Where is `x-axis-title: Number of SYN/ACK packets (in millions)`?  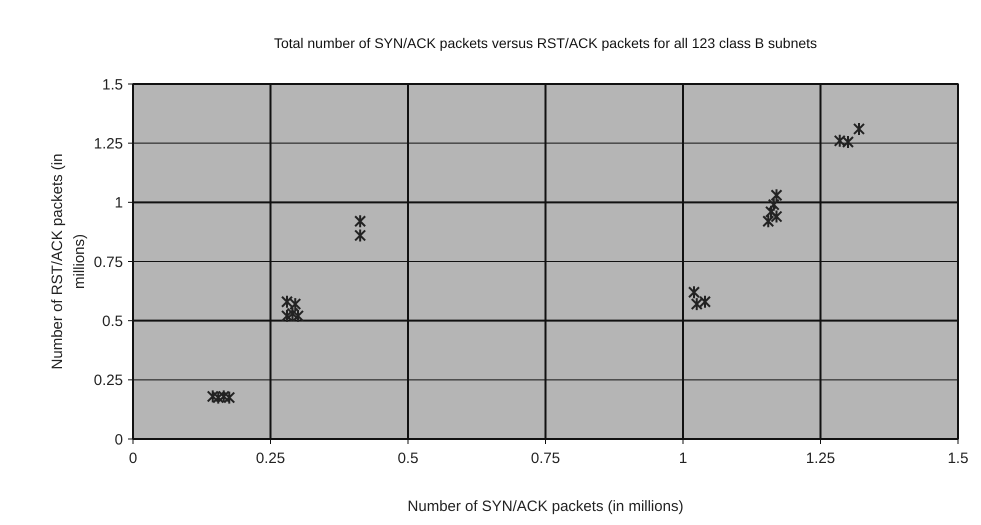 x-axis-title: Number of SYN/ACK packets (in millions) is located at coordinates (546, 506).